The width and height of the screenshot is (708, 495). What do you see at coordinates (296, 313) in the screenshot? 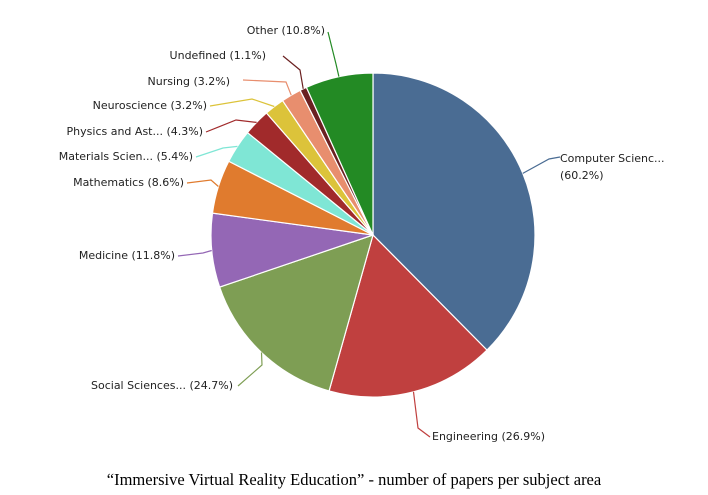
I see `pie-slice-social-sciences` at bounding box center [296, 313].